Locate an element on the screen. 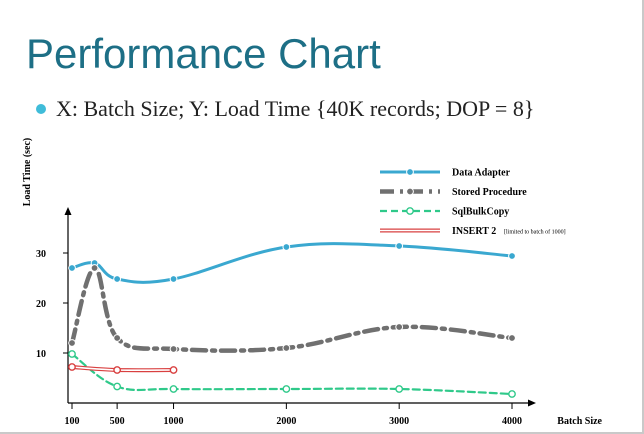  x-tick-label: 100 is located at coordinates (72, 421).